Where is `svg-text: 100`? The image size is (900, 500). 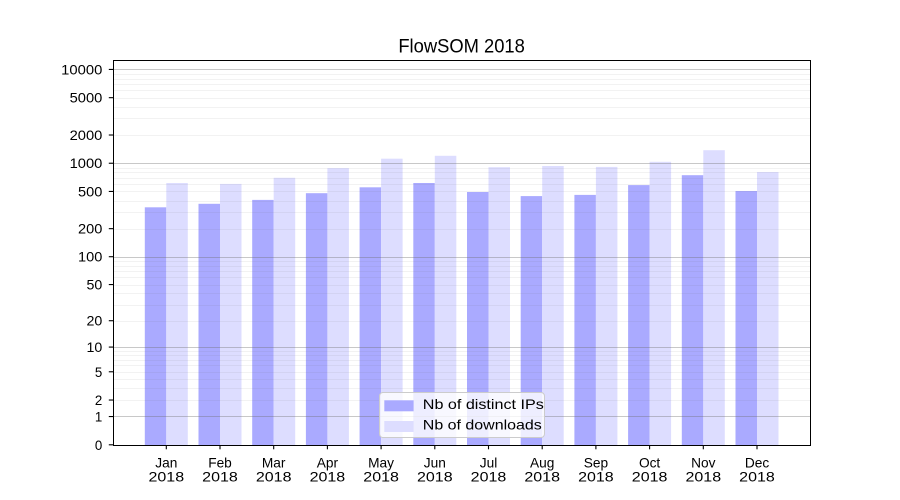 svg-text: 100 is located at coordinates (90, 257).